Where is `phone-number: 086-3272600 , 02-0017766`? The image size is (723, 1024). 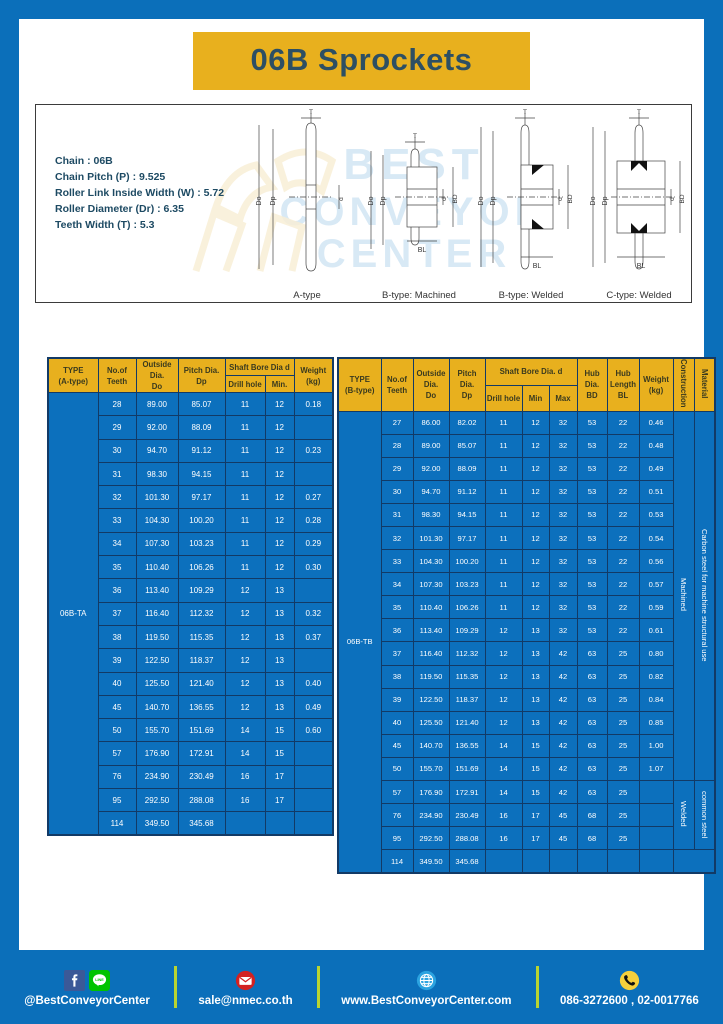 phone-number: 086-3272600 , 02-0017766 is located at coordinates (629, 1000).